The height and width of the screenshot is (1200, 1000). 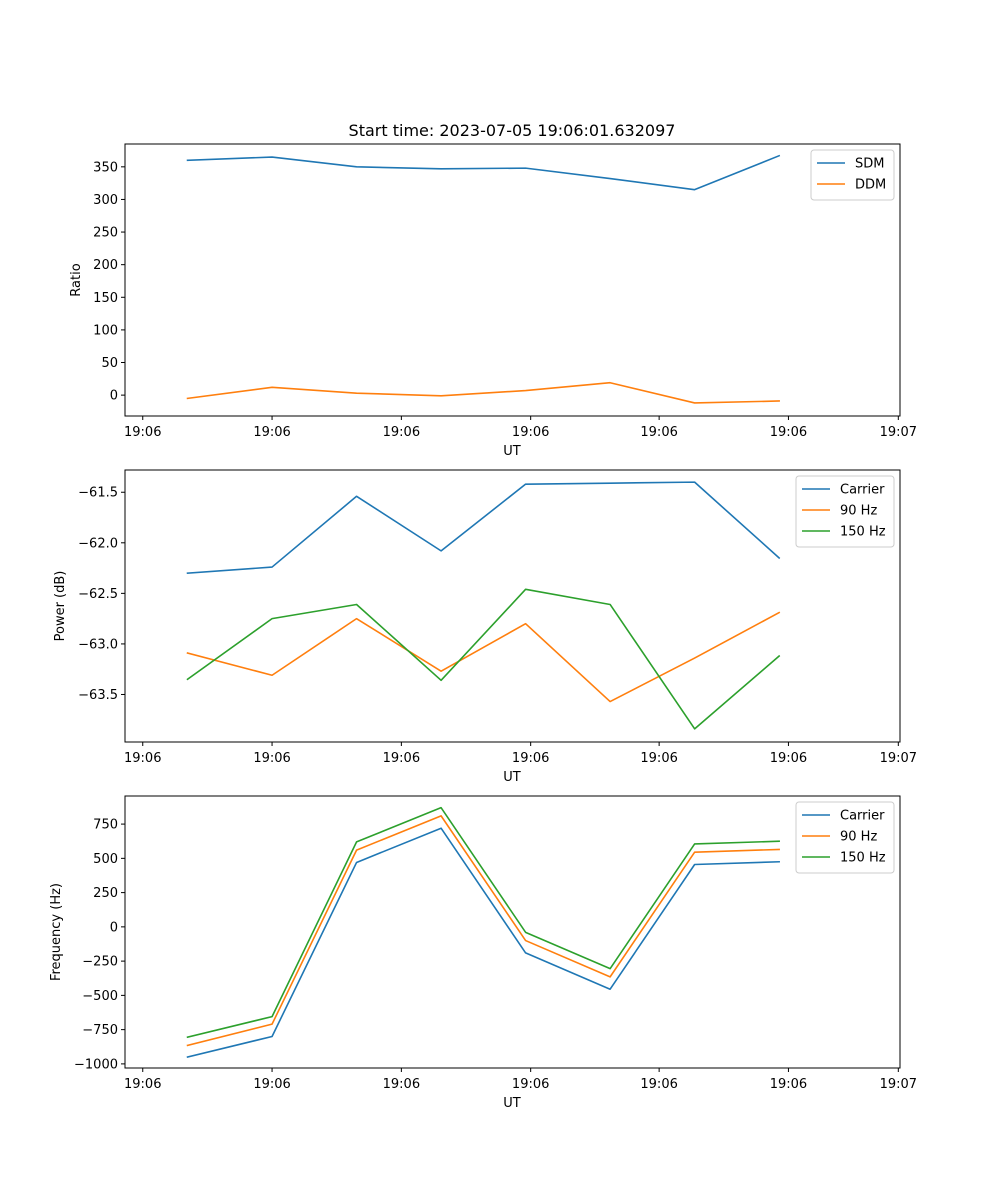 I want to click on y-tick-label: −63.0, so click(x=98, y=644).